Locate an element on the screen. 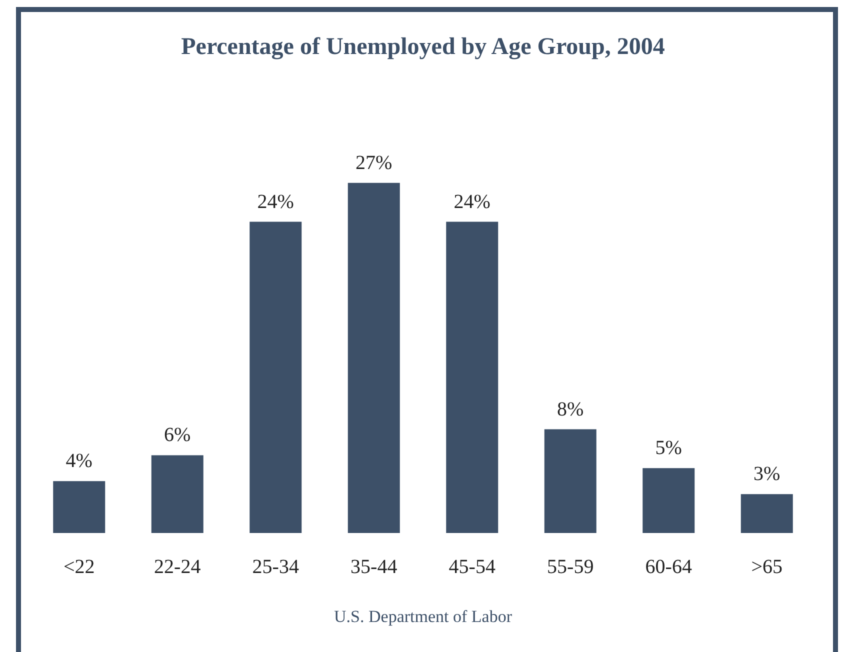 This screenshot has height=652, width=846. data-label: 4% is located at coordinates (79, 461).